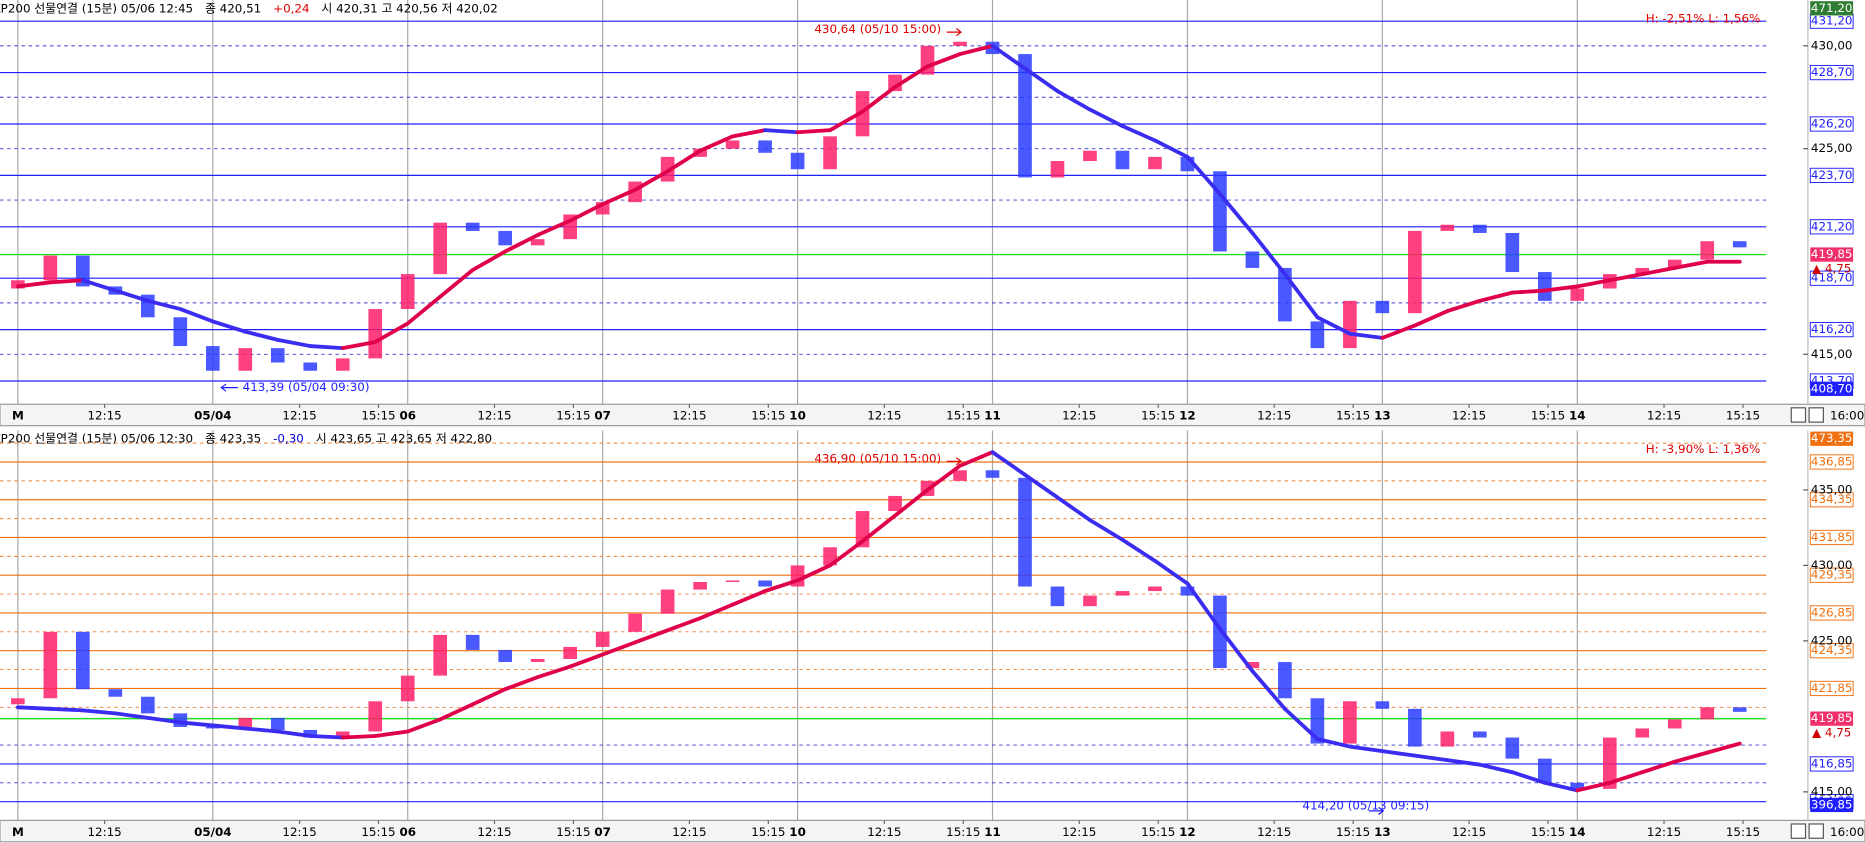 This screenshot has height=843, width=1865. I want to click on edge-label-box, so click(1832, 805).